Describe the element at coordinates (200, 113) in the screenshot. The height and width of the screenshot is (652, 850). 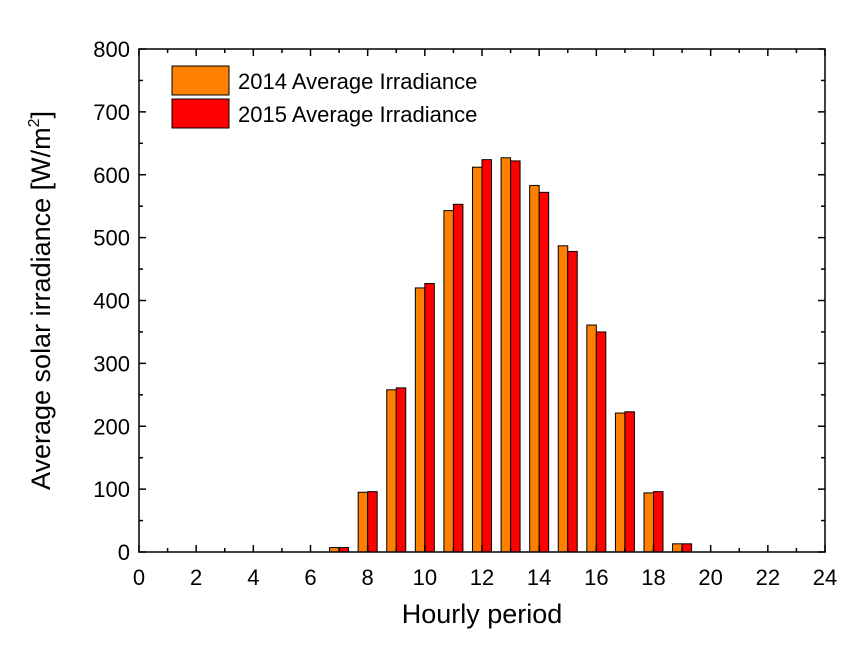
I see `legend-swatch-2015` at that location.